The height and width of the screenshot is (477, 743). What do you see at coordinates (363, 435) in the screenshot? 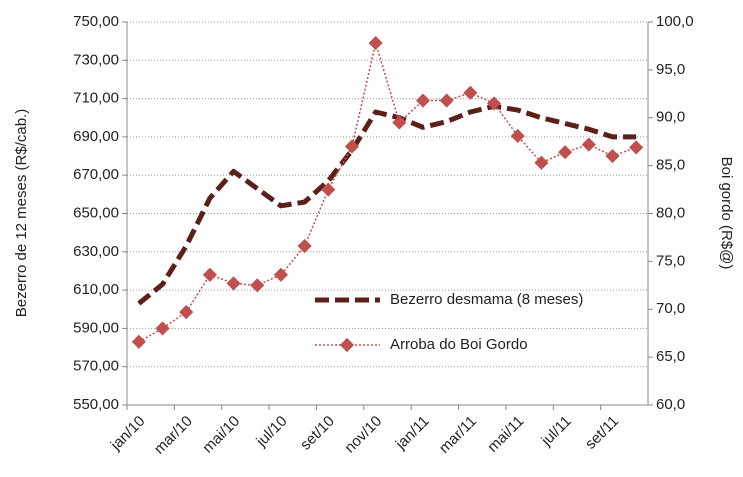
I see `x-tick-label: nov/10` at bounding box center [363, 435].